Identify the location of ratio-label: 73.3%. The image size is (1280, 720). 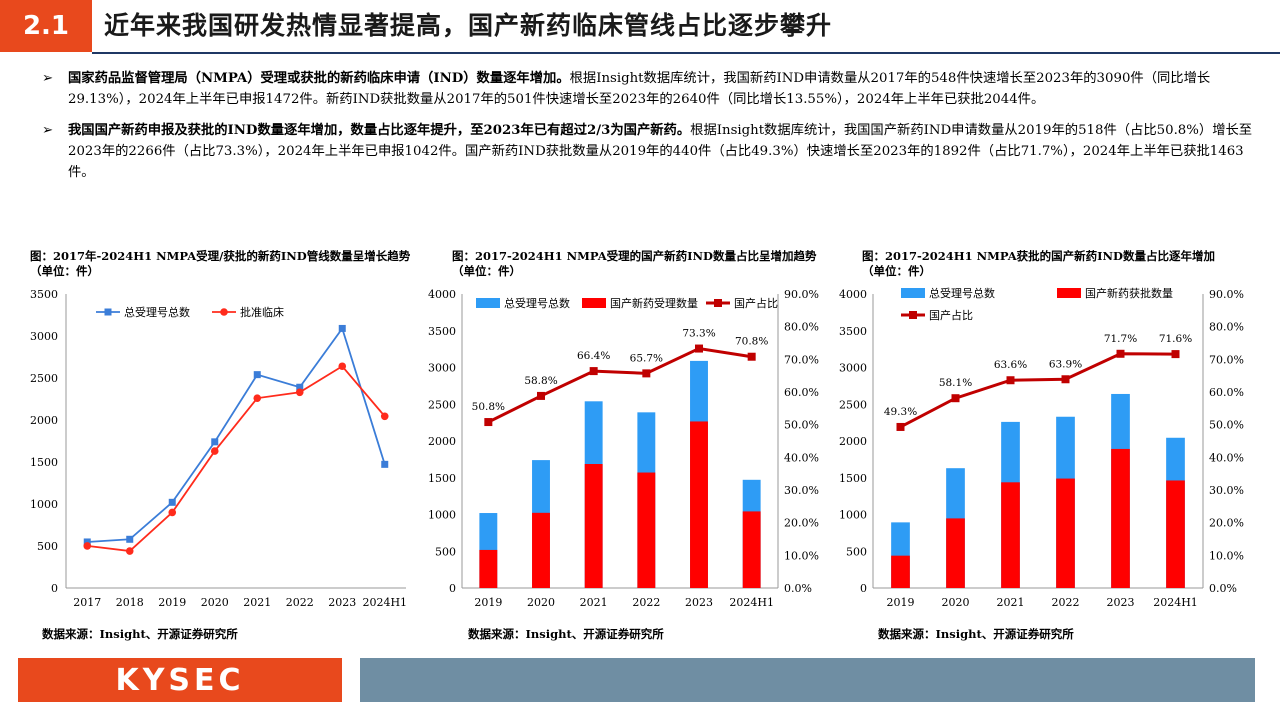
(698, 334).